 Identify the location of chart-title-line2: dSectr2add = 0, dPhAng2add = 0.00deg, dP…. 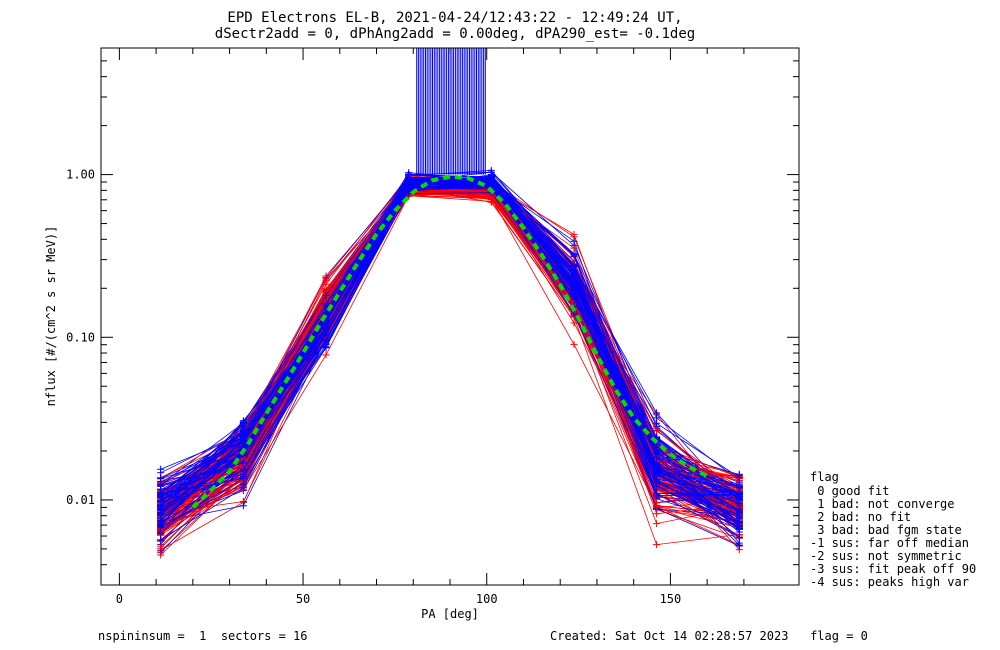
(455, 34).